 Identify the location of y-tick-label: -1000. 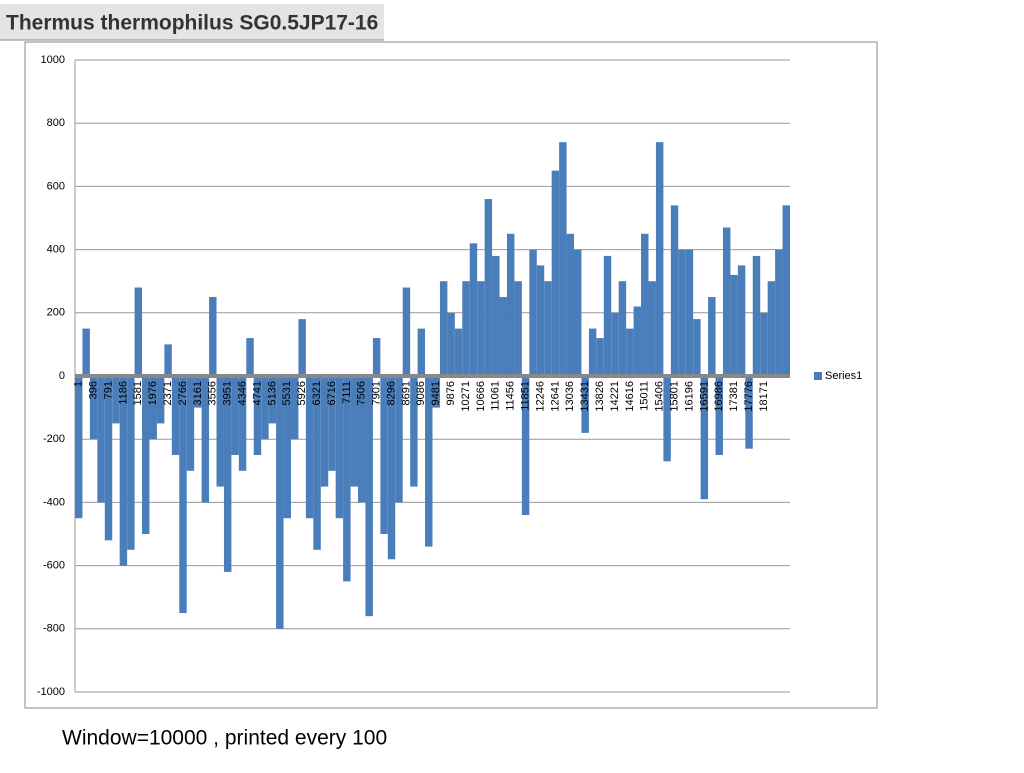
(51, 692).